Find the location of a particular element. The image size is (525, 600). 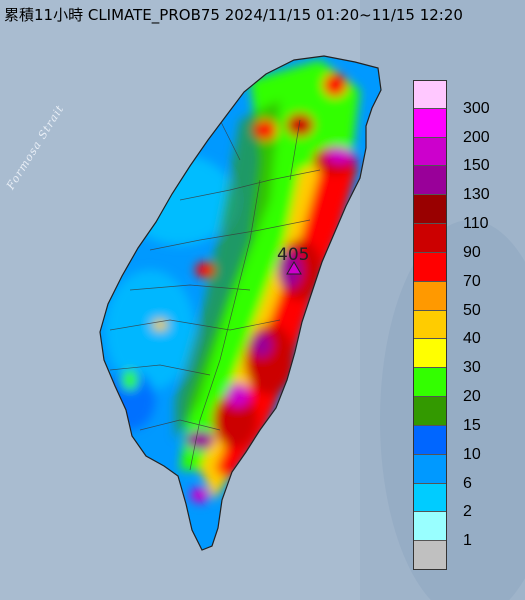

legend-label: 6 is located at coordinates (467, 483).